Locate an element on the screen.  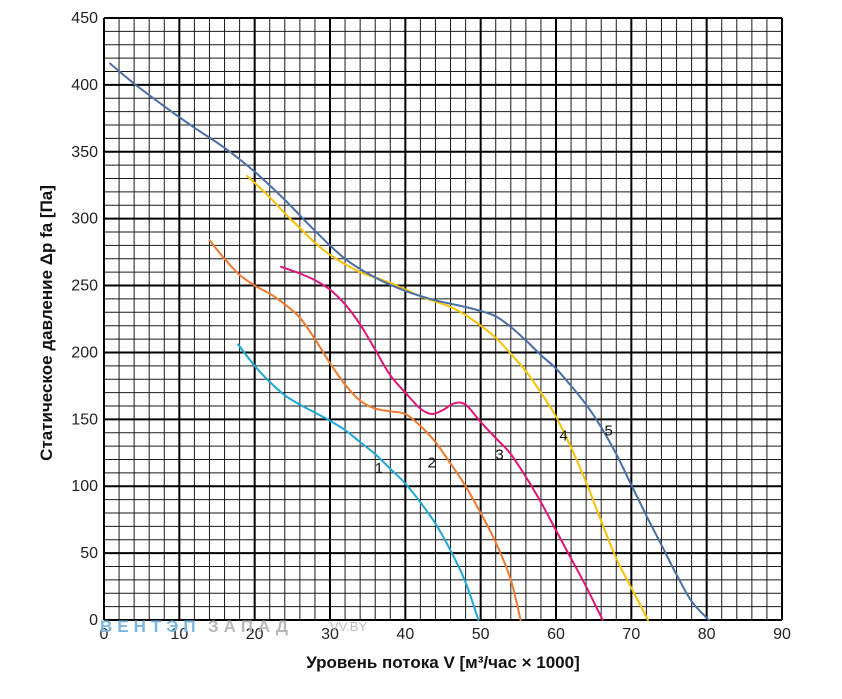
x-tick-label: 80 is located at coordinates (707, 634).